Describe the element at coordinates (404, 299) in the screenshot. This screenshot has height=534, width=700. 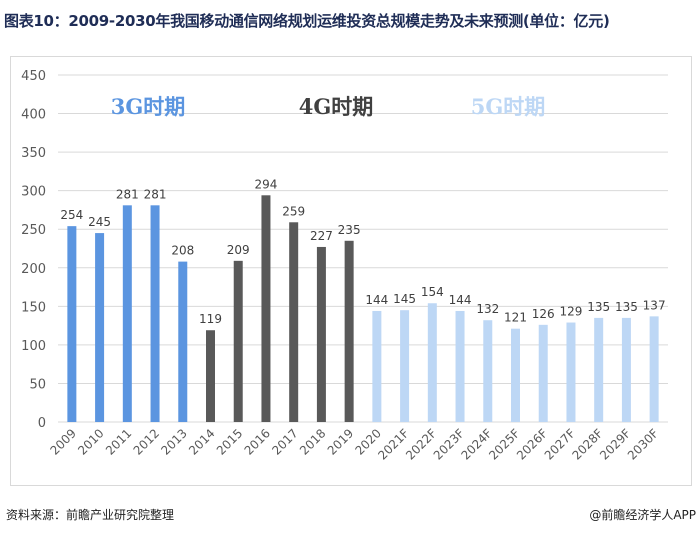
I see `data-label-2021F: 145` at that location.